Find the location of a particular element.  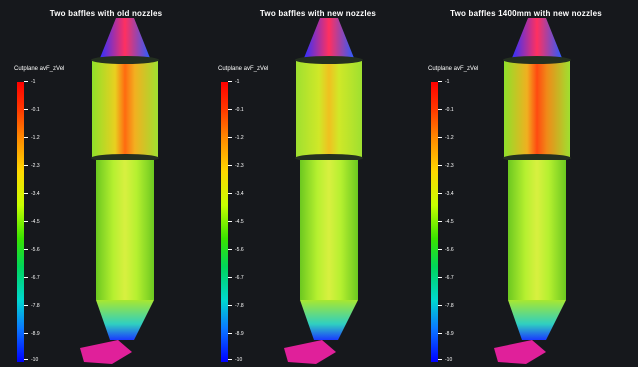

panel-title: Two baffles with old nozzles is located at coordinates (106, 13).